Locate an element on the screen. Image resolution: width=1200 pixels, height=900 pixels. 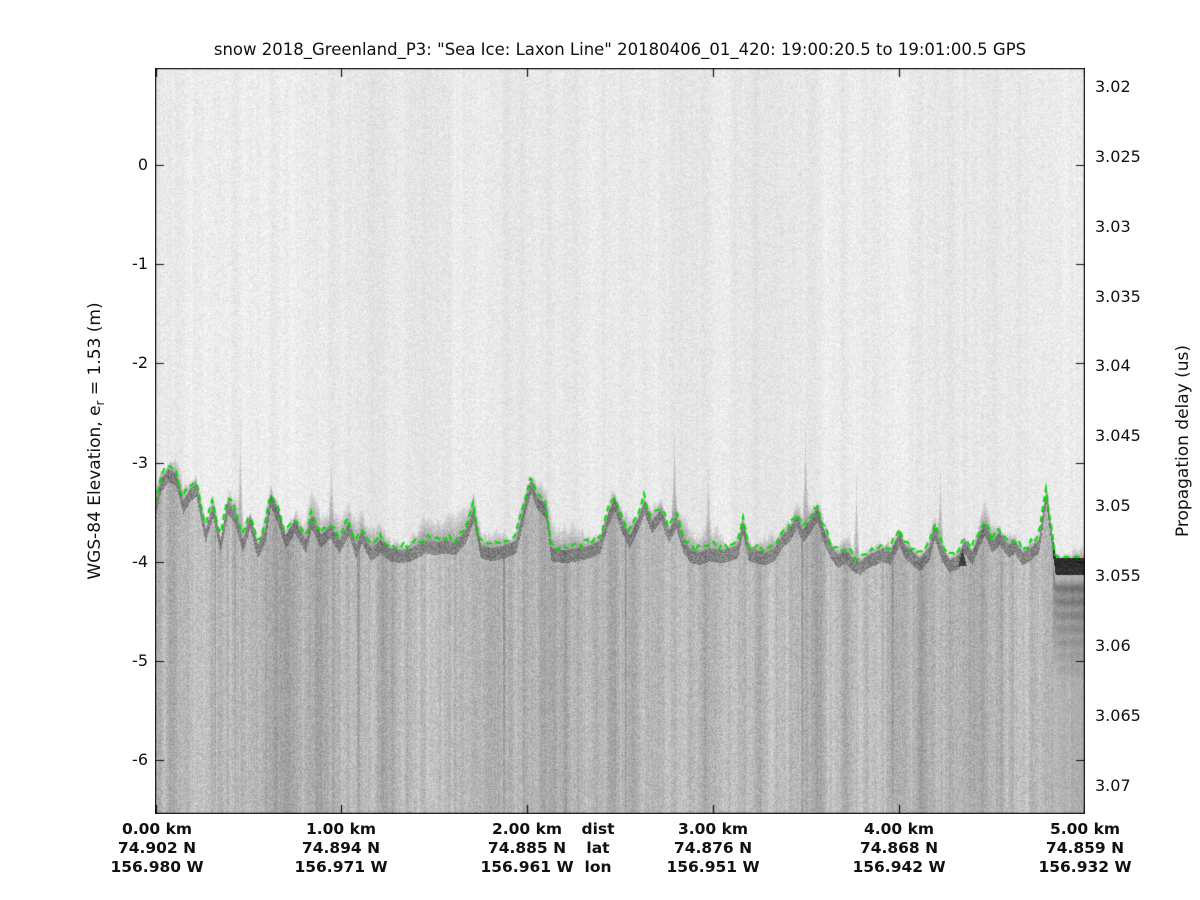
delay-tick: 3.025 is located at coordinates (1118, 156).